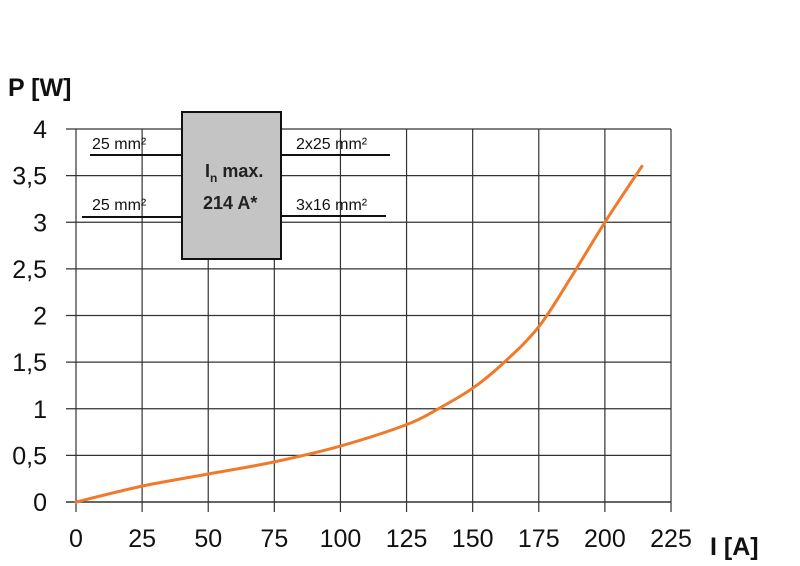 The width and height of the screenshot is (800, 566). What do you see at coordinates (234, 173) in the screenshot?
I see `rated-current-label: In max.` at bounding box center [234, 173].